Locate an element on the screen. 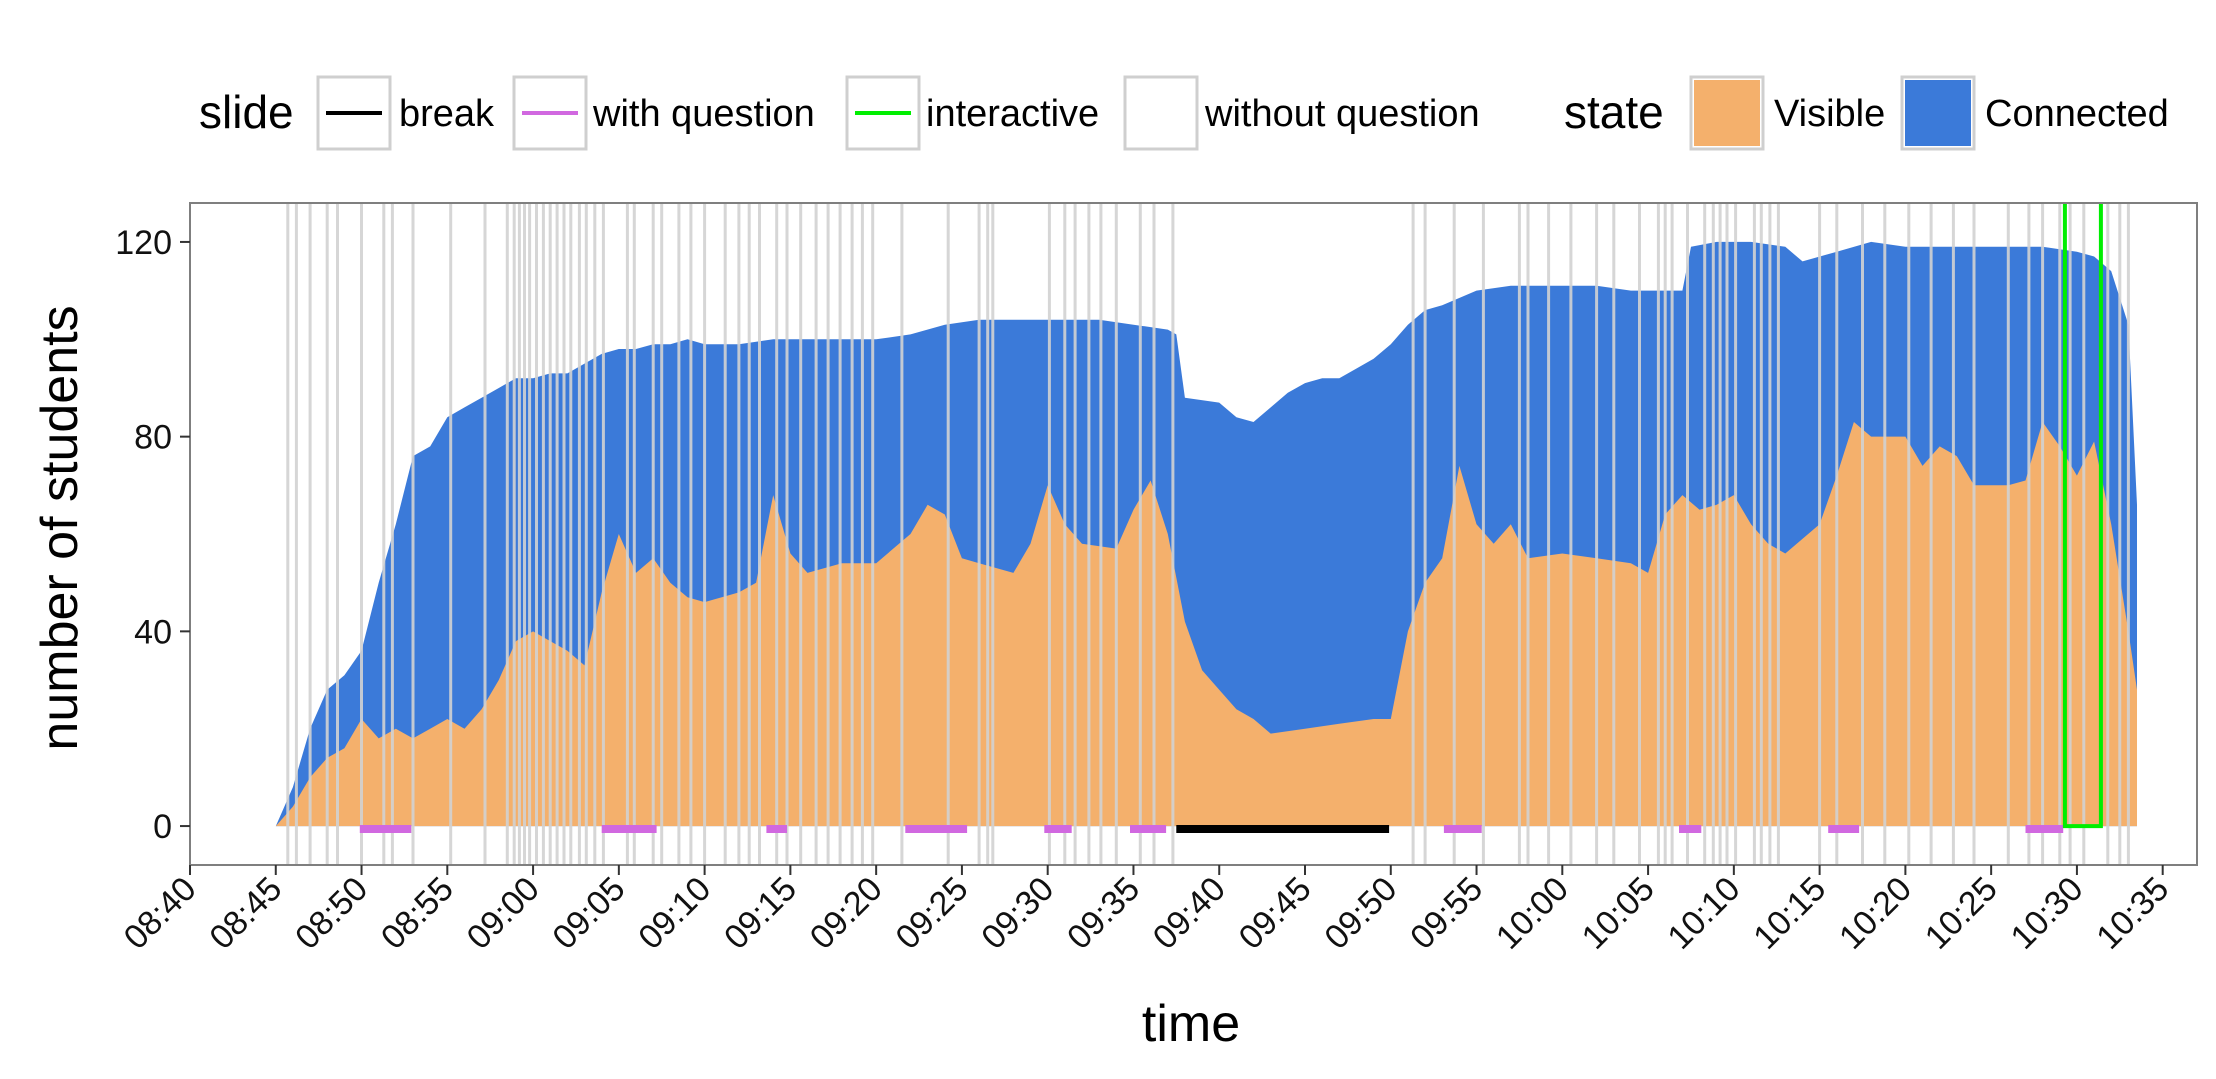 The width and height of the screenshot is (2216, 1079). x-tick-label: 10:10 is located at coordinates (1703, 913).